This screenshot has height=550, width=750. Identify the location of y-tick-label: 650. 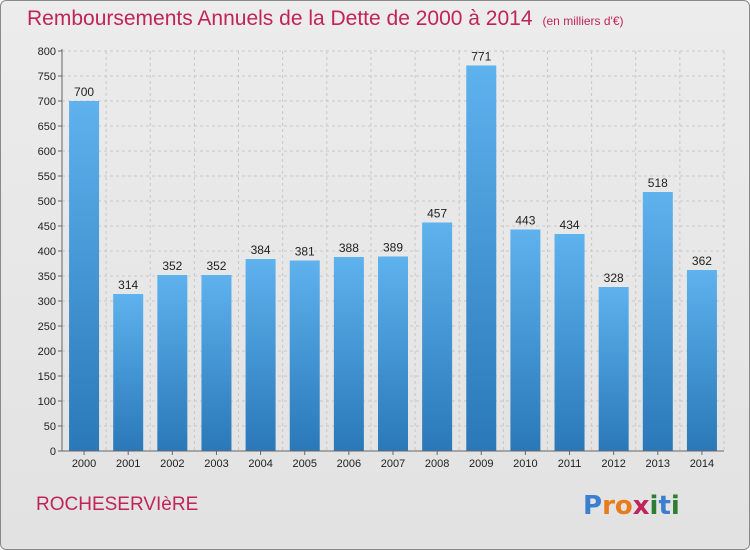
(47, 127).